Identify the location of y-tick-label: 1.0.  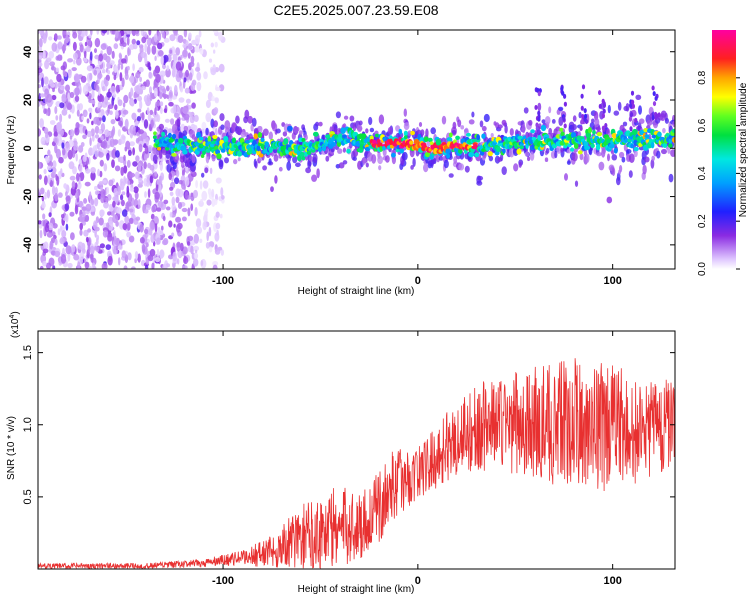
(28, 424).